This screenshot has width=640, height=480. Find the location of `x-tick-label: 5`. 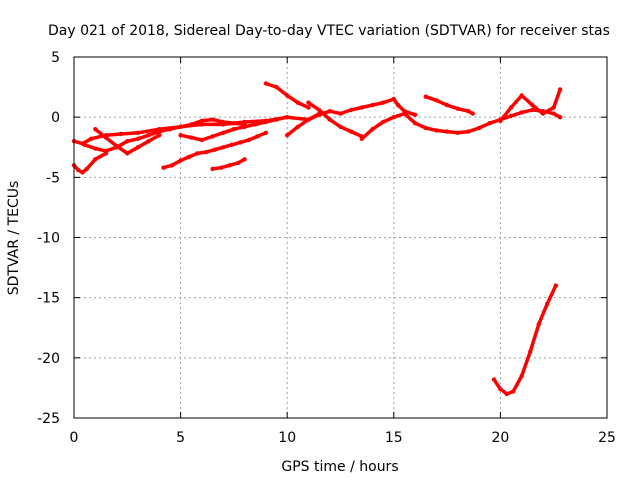

x-tick-label: 5 is located at coordinates (180, 438).